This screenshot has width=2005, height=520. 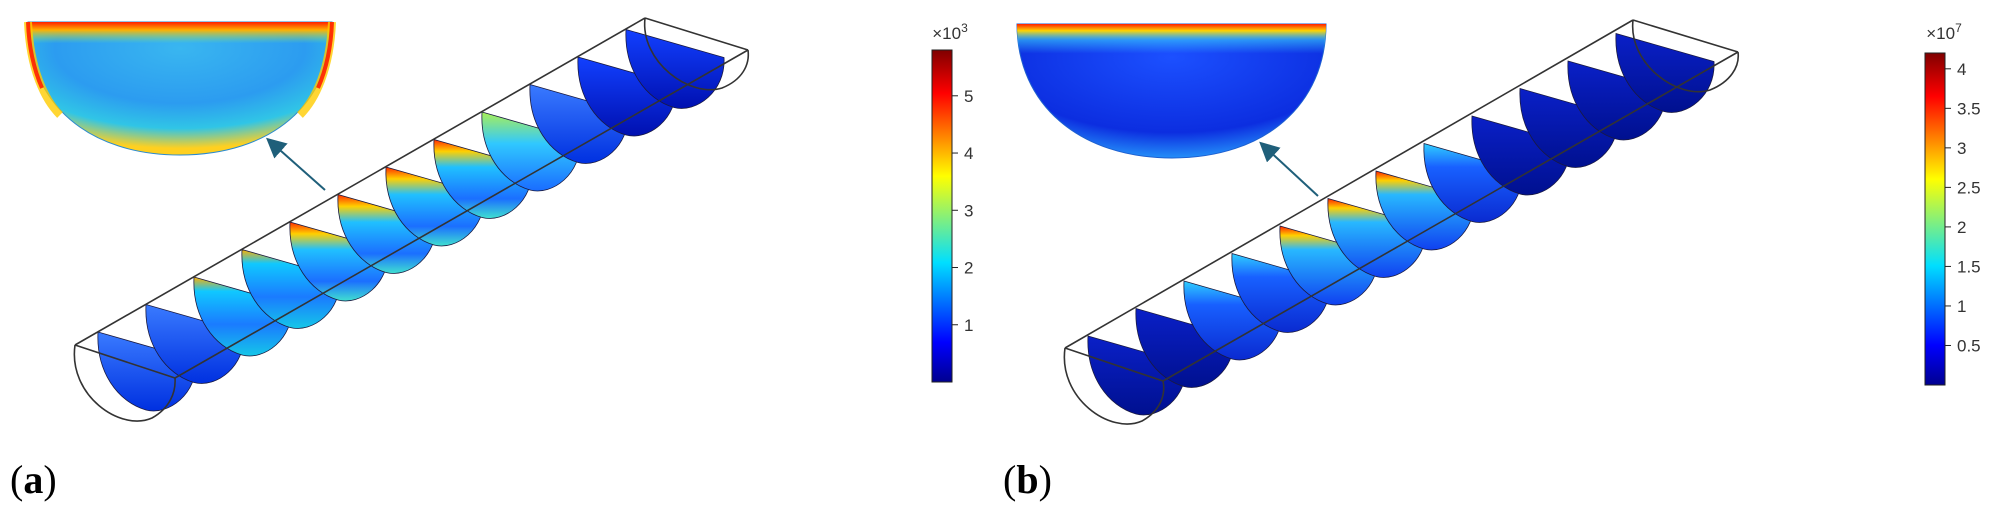 What do you see at coordinates (1289, 169) in the screenshot?
I see `panel-b-zoom-arrow` at bounding box center [1289, 169].